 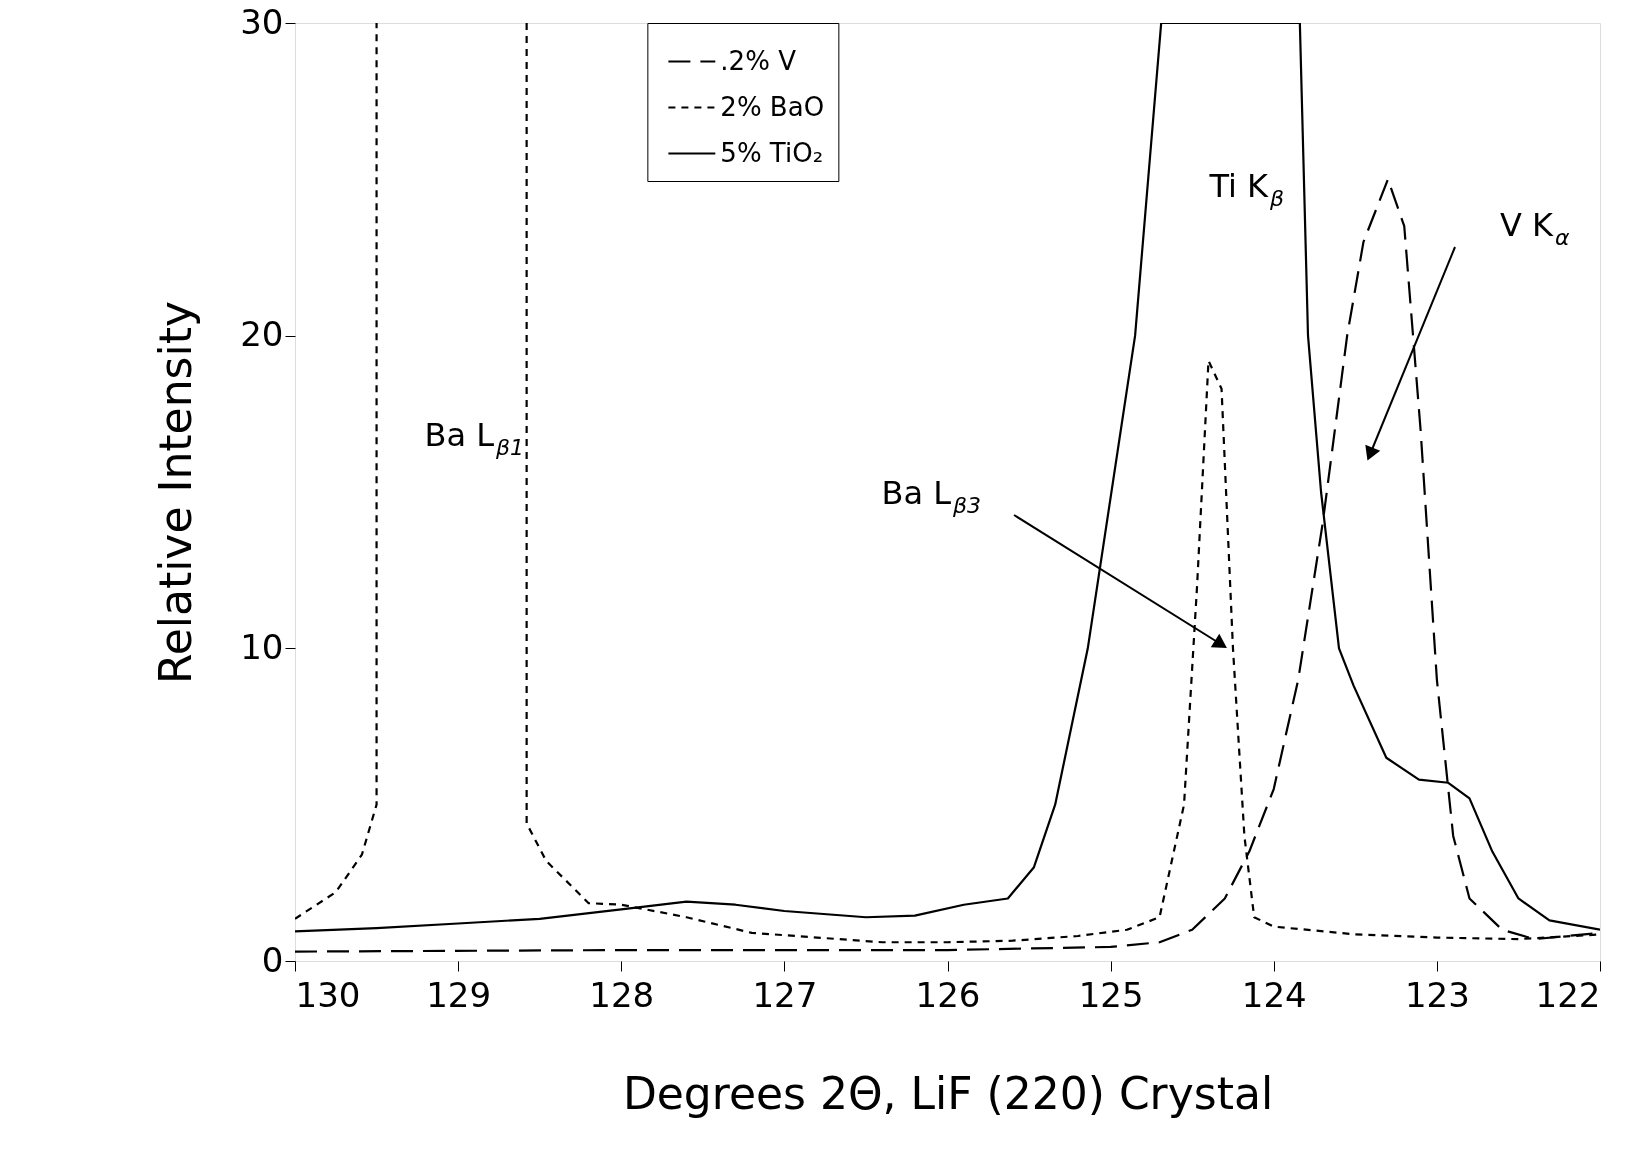 What do you see at coordinates (758, 60) in the screenshot?
I see `legend-label: .2% V` at bounding box center [758, 60].